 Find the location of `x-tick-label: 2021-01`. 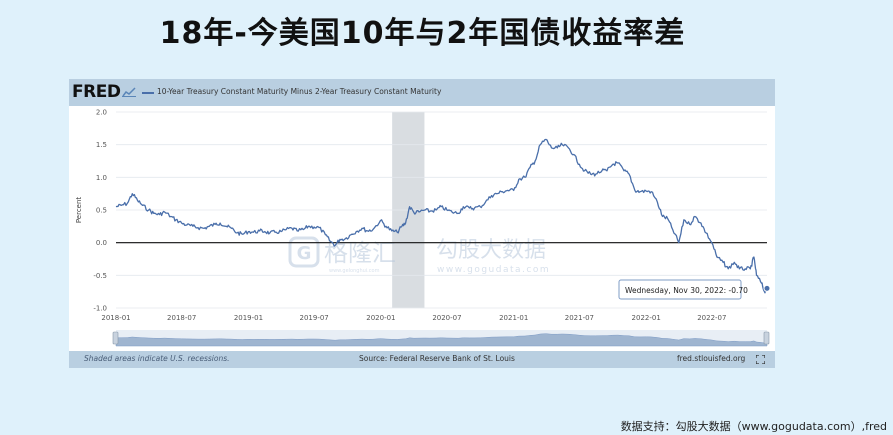

x-tick-label: 2021-01 is located at coordinates (513, 318).